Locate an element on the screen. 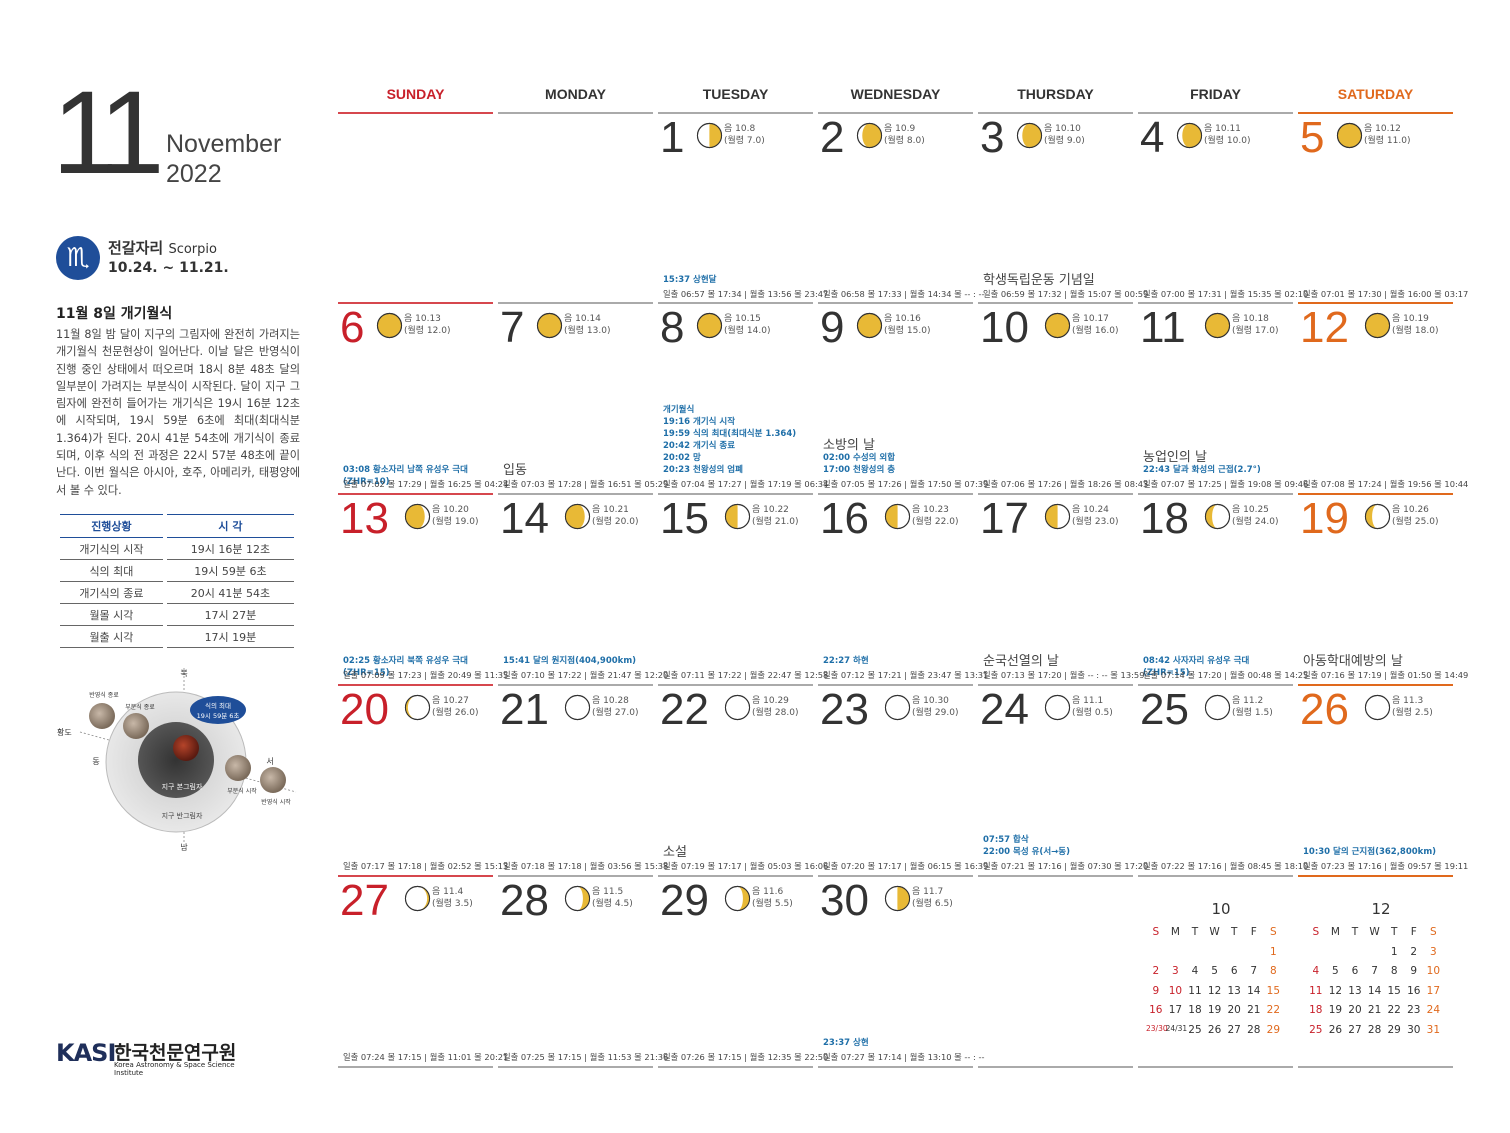  moon-age: (월령 26.0) is located at coordinates (455, 713).